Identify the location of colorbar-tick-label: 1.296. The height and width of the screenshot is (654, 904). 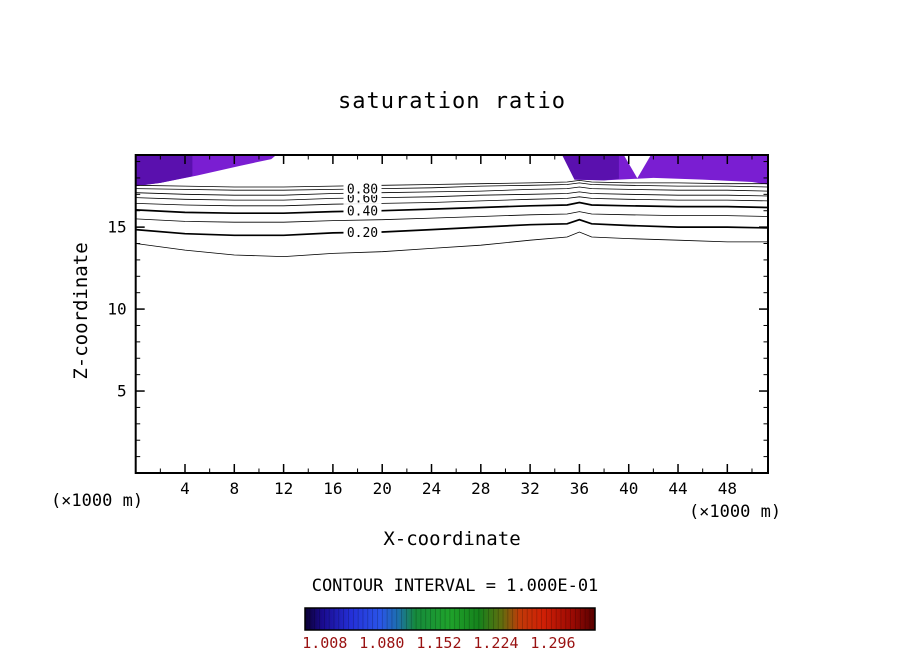
(552, 643).